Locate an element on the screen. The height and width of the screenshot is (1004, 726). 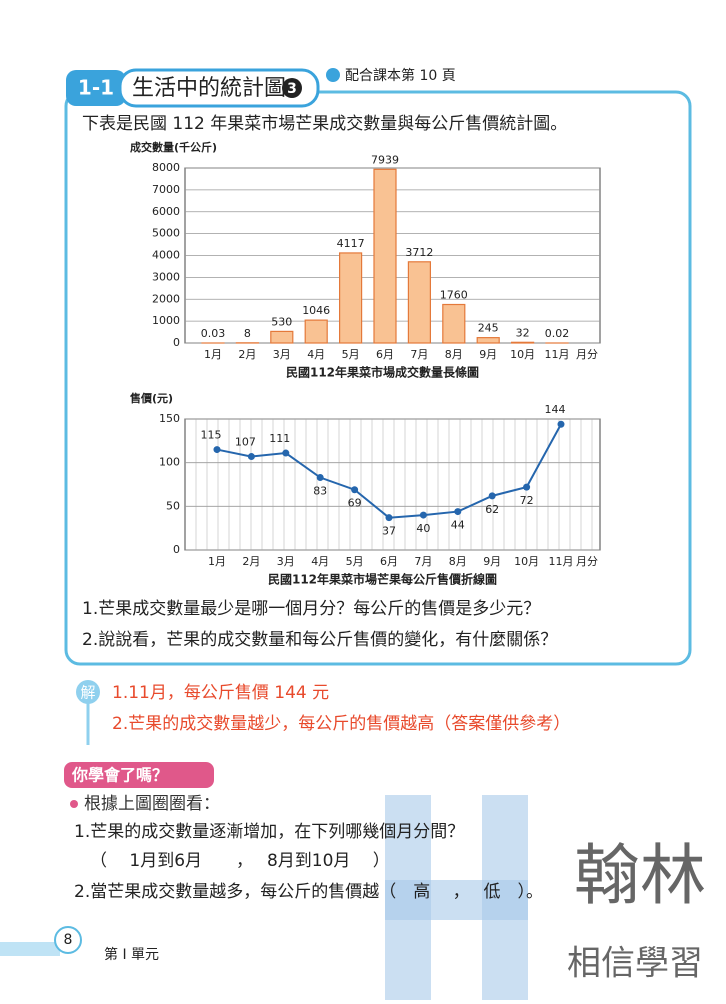
value-label: 62 is located at coordinates (492, 509).